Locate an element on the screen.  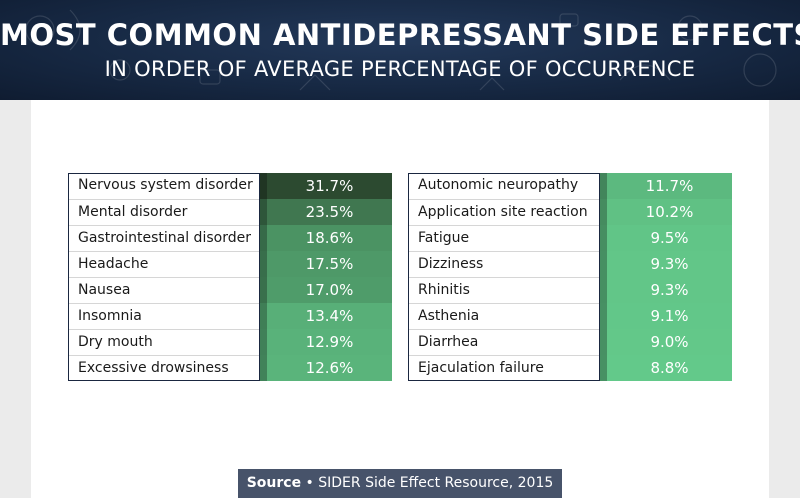
table-row: Autonomic neuropathy 11.7% is located at coordinates (570, 186).